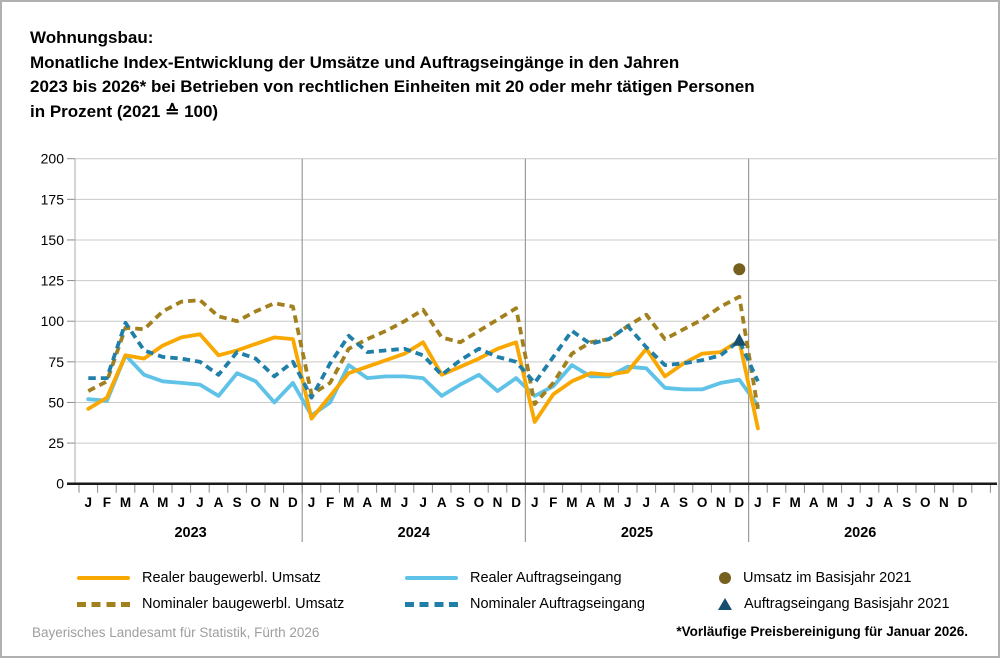 Image resolution: width=1000 pixels, height=658 pixels. What do you see at coordinates (827, 578) in the screenshot?
I see `legend-label: Umsatz im Basisjahr 2021` at bounding box center [827, 578].